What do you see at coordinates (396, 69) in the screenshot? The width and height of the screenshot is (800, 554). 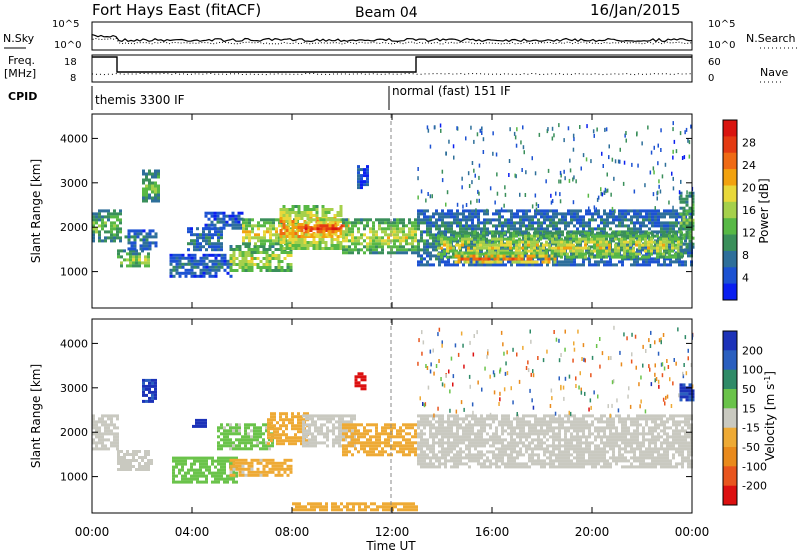 I see `freq-panel: Freq. [MHz] 18 8 60 0 Nave` at bounding box center [396, 69].